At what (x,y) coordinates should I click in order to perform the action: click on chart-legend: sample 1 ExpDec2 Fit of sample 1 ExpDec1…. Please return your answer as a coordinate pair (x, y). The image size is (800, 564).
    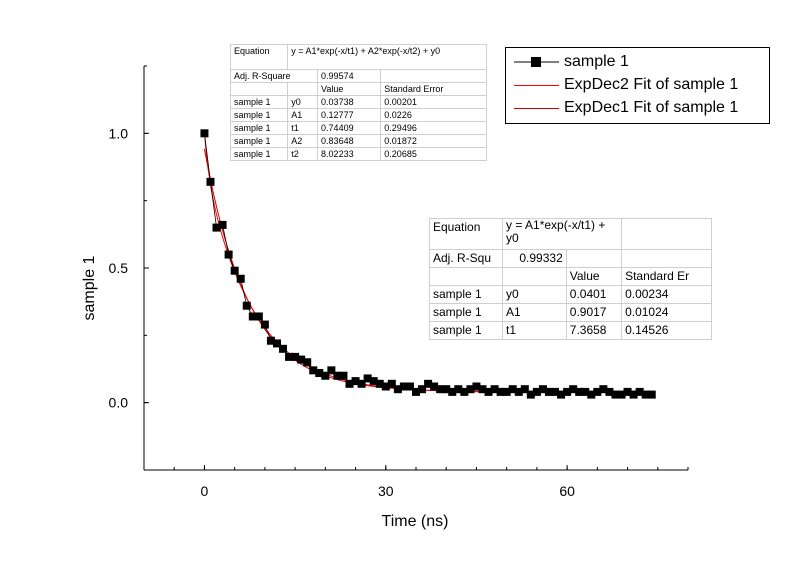
    Looking at the image, I should click on (637, 85).